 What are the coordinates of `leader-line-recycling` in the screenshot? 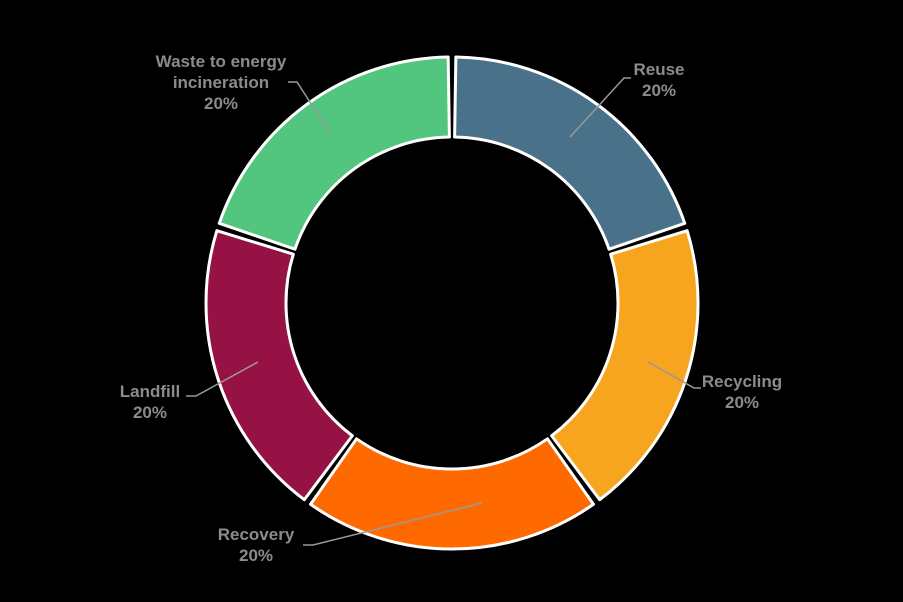 It's located at (674, 375).